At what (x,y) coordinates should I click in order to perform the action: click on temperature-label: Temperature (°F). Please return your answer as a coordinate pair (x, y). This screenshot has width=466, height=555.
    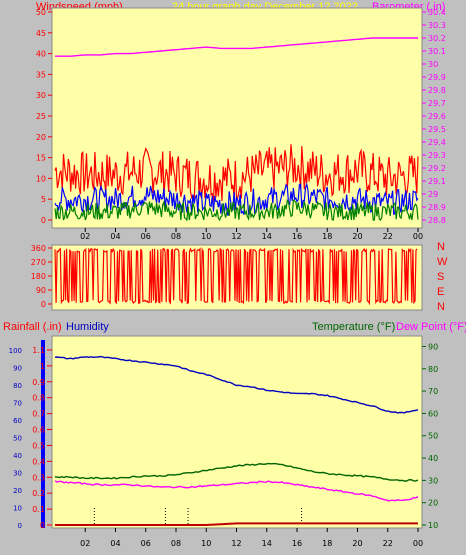
    Looking at the image, I should click on (353, 327).